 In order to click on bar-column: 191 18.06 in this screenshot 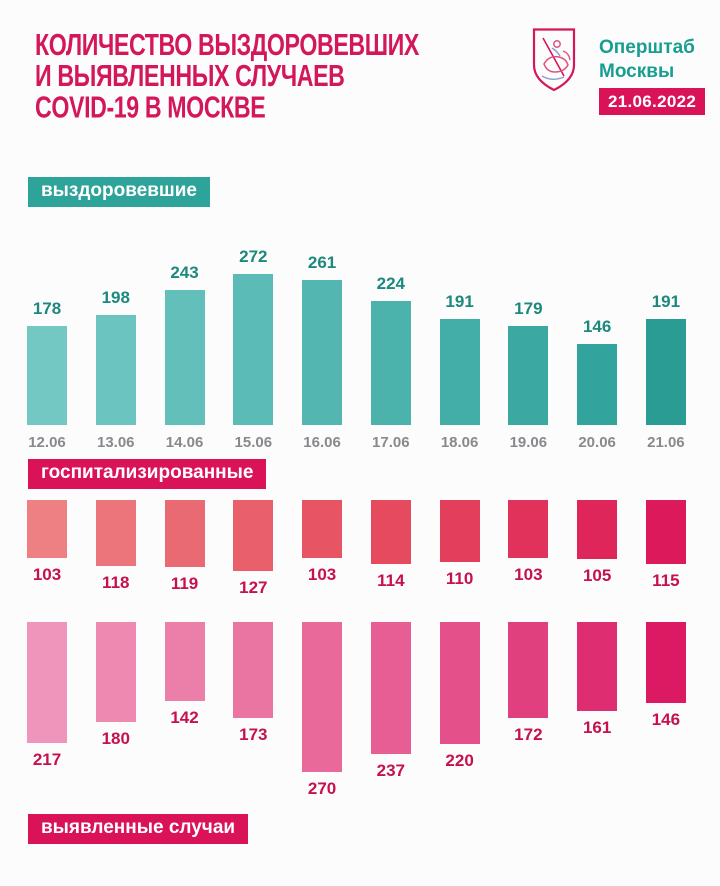, I will do `click(459, 348)`.